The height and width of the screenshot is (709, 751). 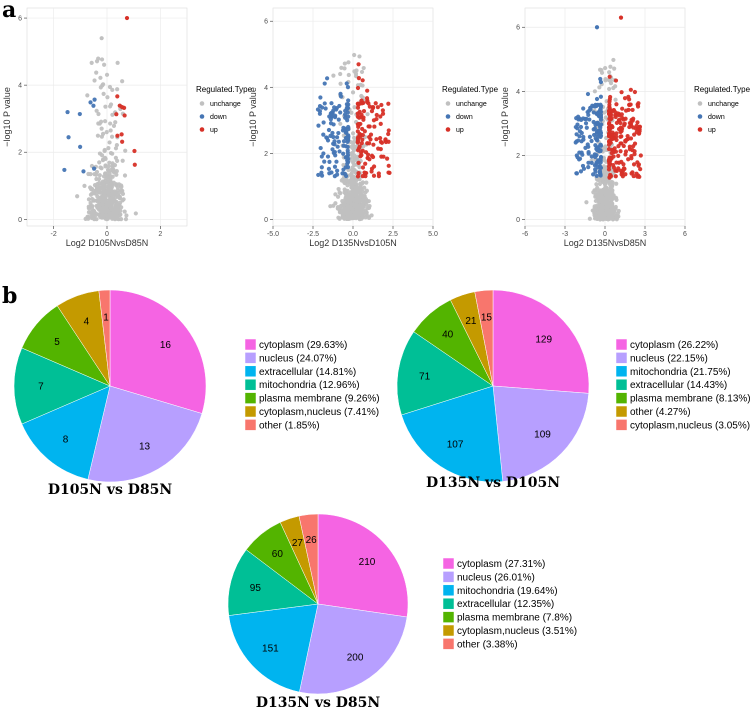 What do you see at coordinates (505, 604) in the screenshot?
I see `pie-legend-label: extracellular (12.35%)` at bounding box center [505, 604].